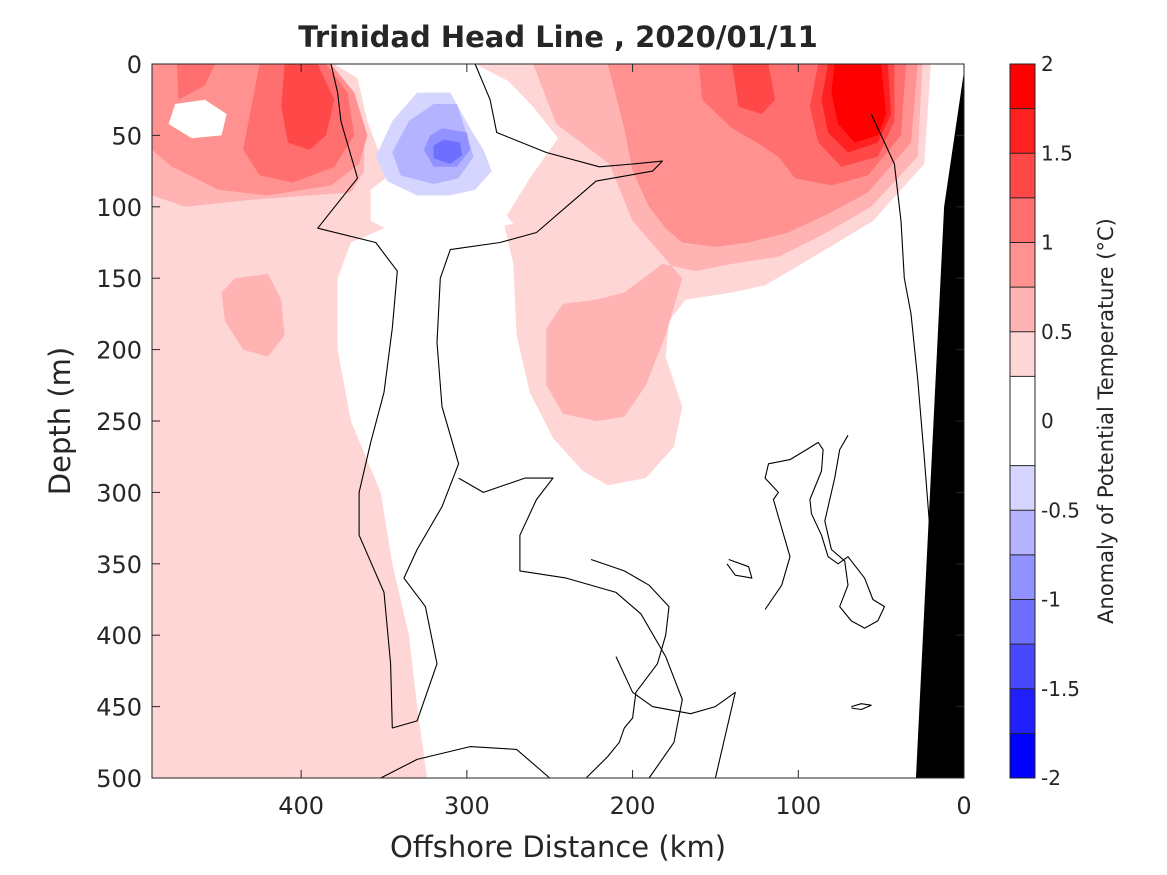  I want to click on colorbar-tick-label: -1.5, so click(1060, 689).